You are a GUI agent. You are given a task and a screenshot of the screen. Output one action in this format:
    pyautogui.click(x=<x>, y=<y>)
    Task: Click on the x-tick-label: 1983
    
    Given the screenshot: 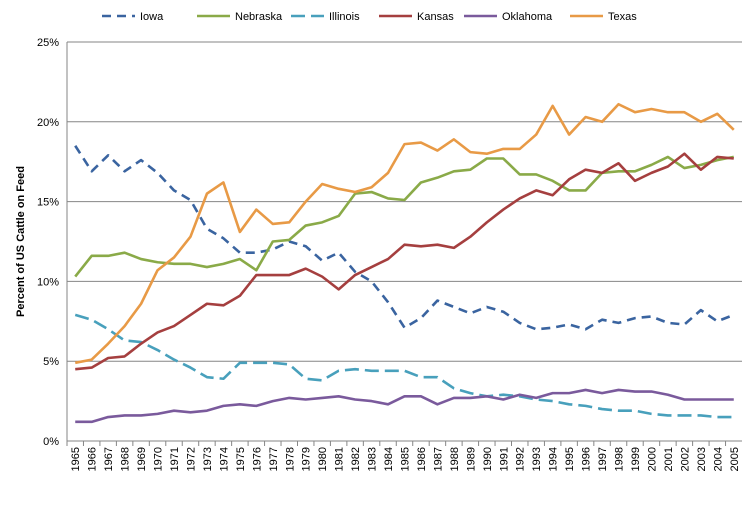 What is the action you would take?
    pyautogui.click(x=373, y=459)
    